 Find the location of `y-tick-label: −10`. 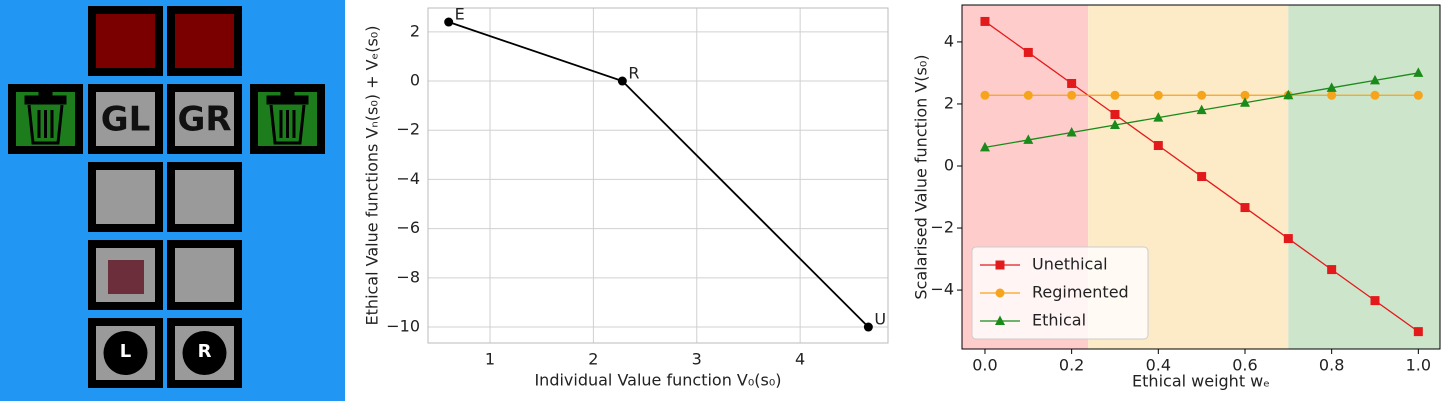

y-tick-label: −10 is located at coordinates (403, 326).